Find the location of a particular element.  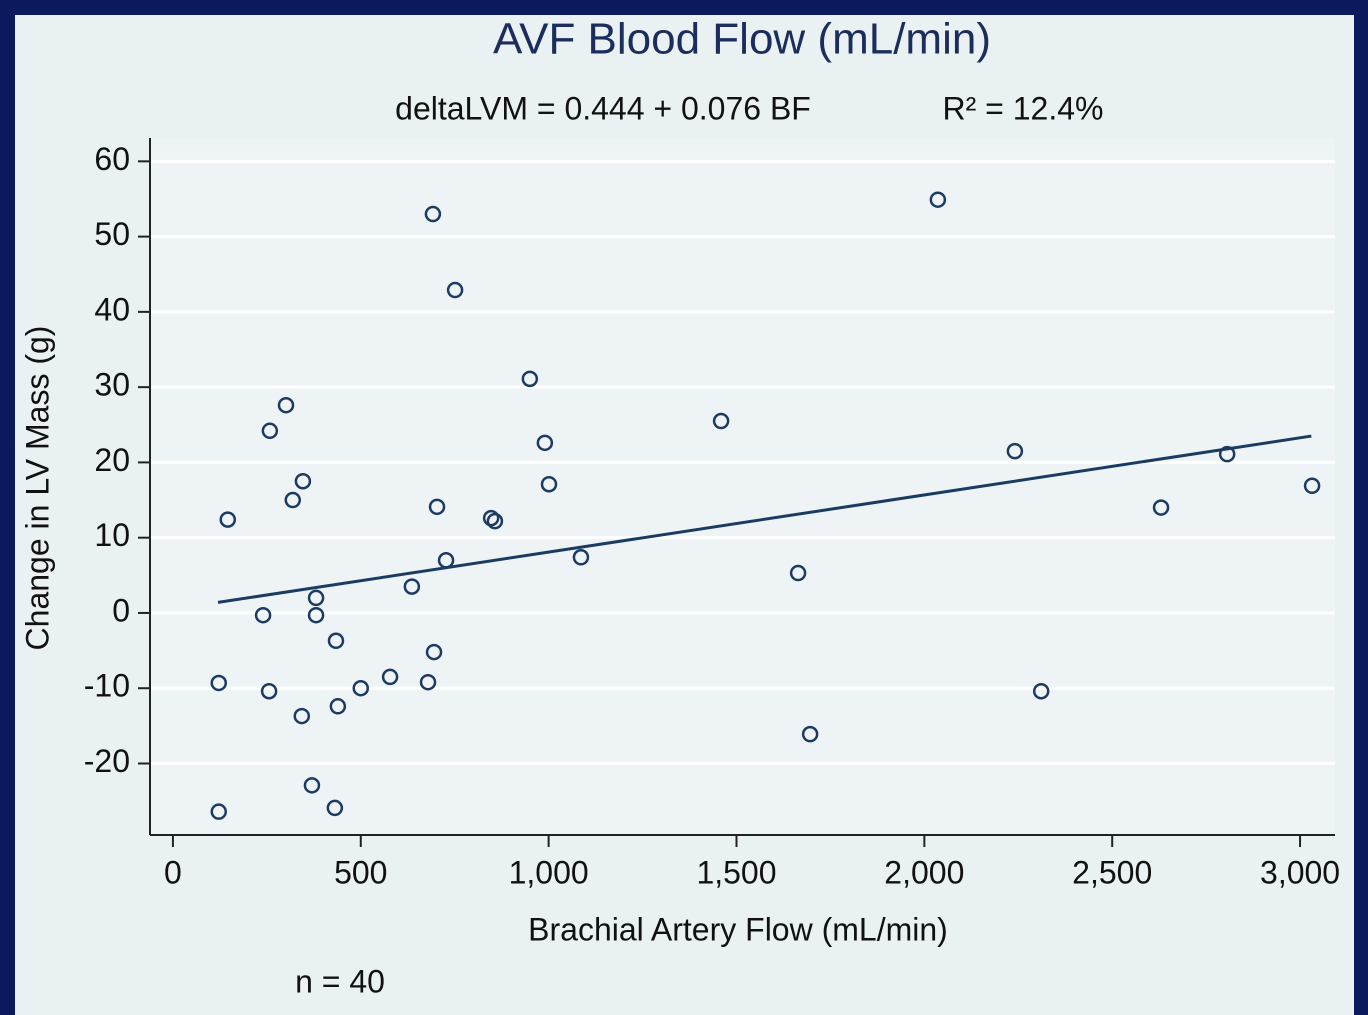

y-tick-label: 60 is located at coordinates (112, 159).